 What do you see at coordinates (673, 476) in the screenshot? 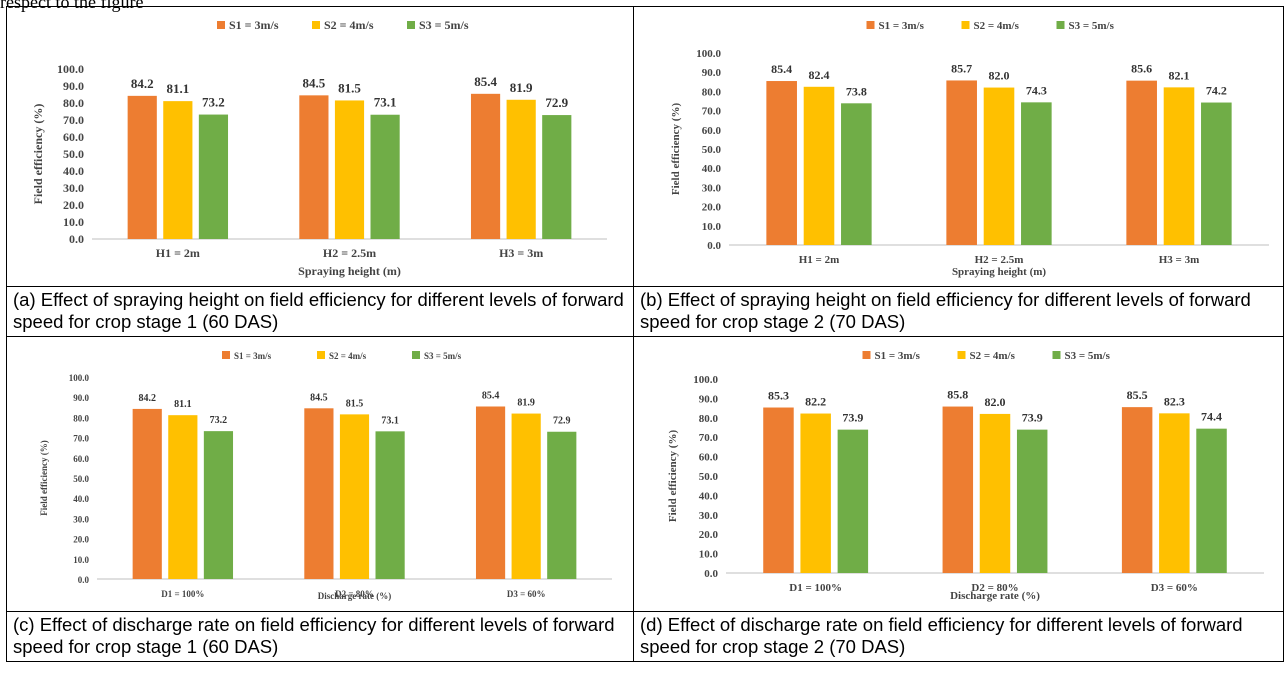
I see `chart-d-ylabel: Field efficiency (%)` at bounding box center [673, 476].